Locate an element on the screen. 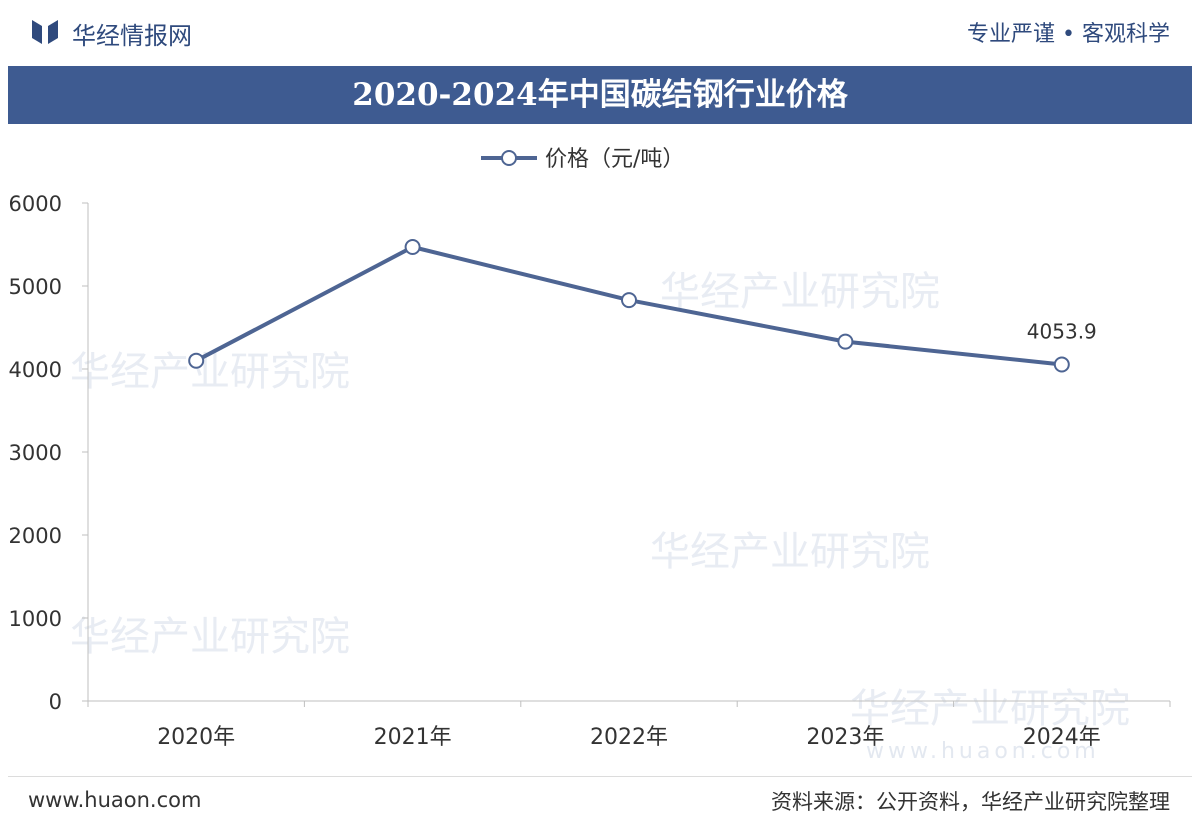 The height and width of the screenshot is (832, 1200). footer-source-note: 资料来源：公开资料，华经产业研究院整理 is located at coordinates (970, 802).